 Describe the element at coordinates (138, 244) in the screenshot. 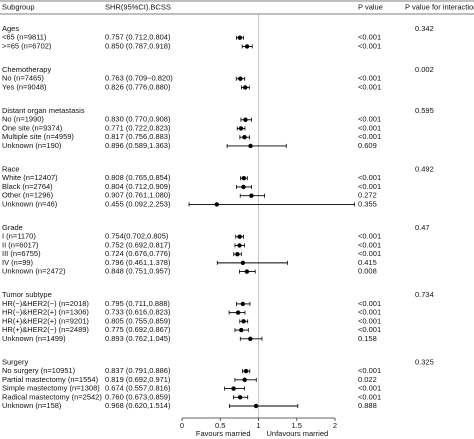

I see `shr-text: 0.752 (0.692,0.817)` at that location.